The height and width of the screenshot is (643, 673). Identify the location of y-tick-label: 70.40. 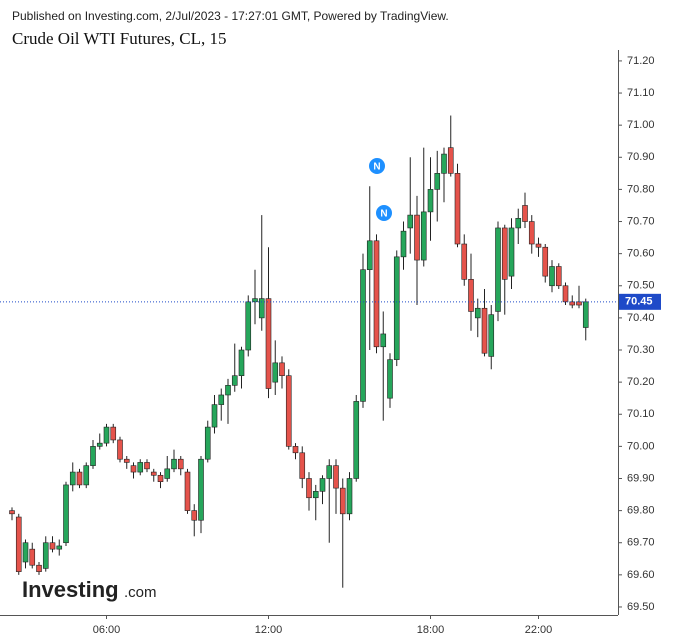
(641, 318).